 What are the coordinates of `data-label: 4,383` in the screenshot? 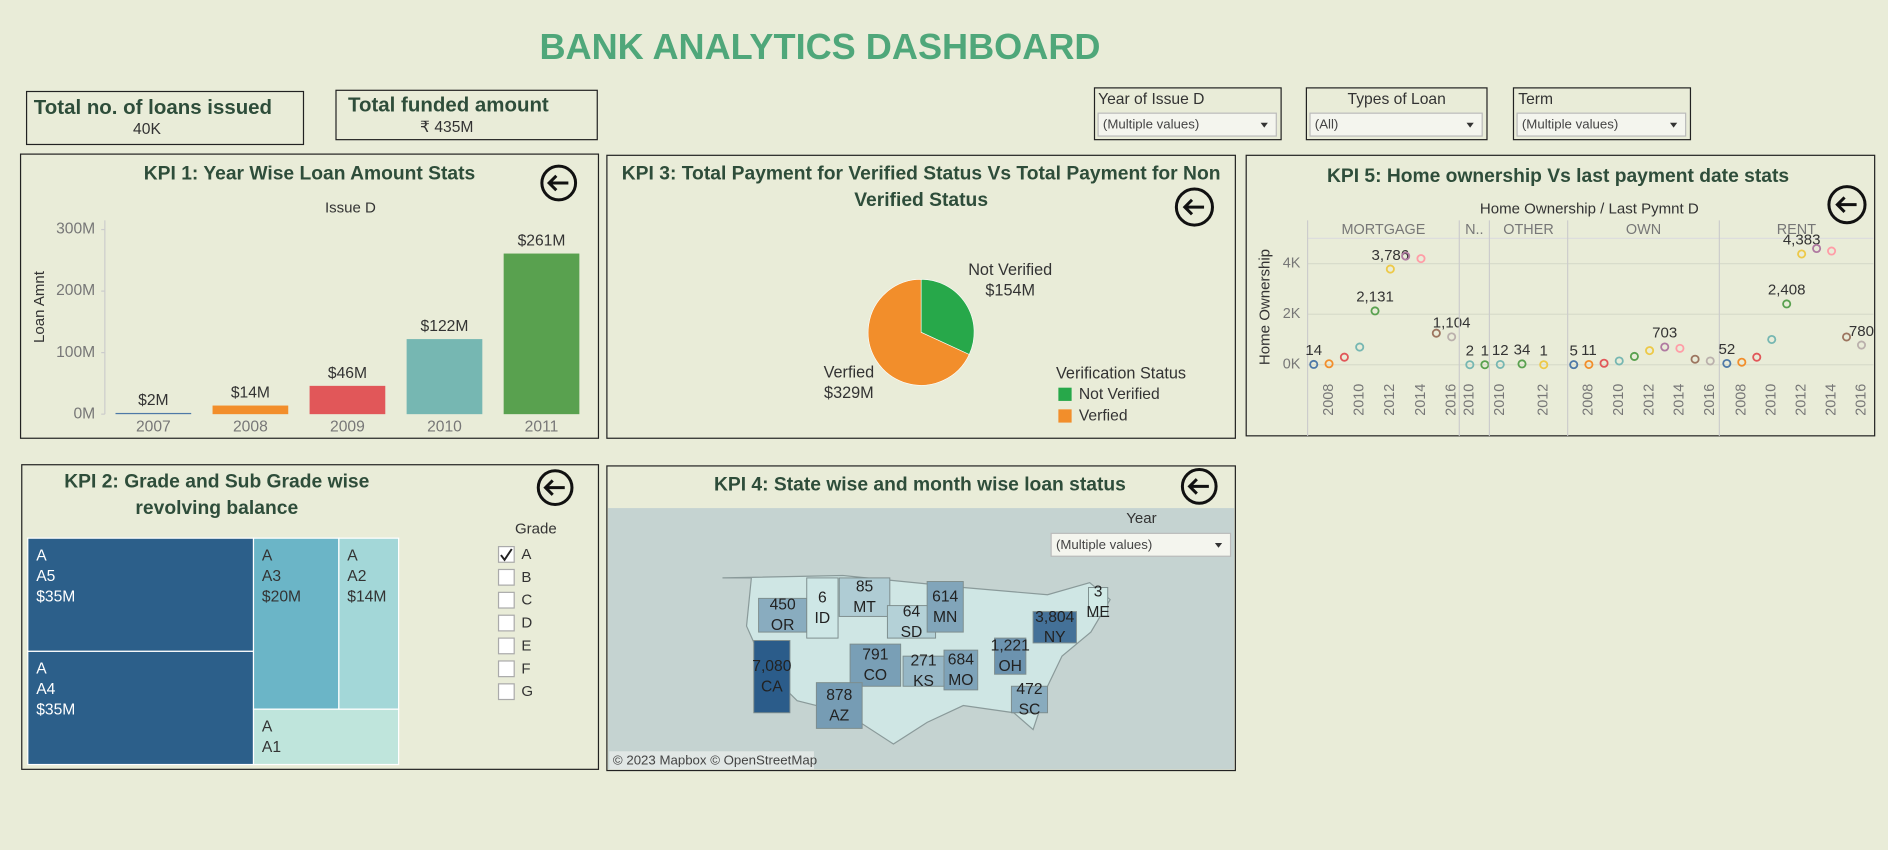 It's located at (1802, 240).